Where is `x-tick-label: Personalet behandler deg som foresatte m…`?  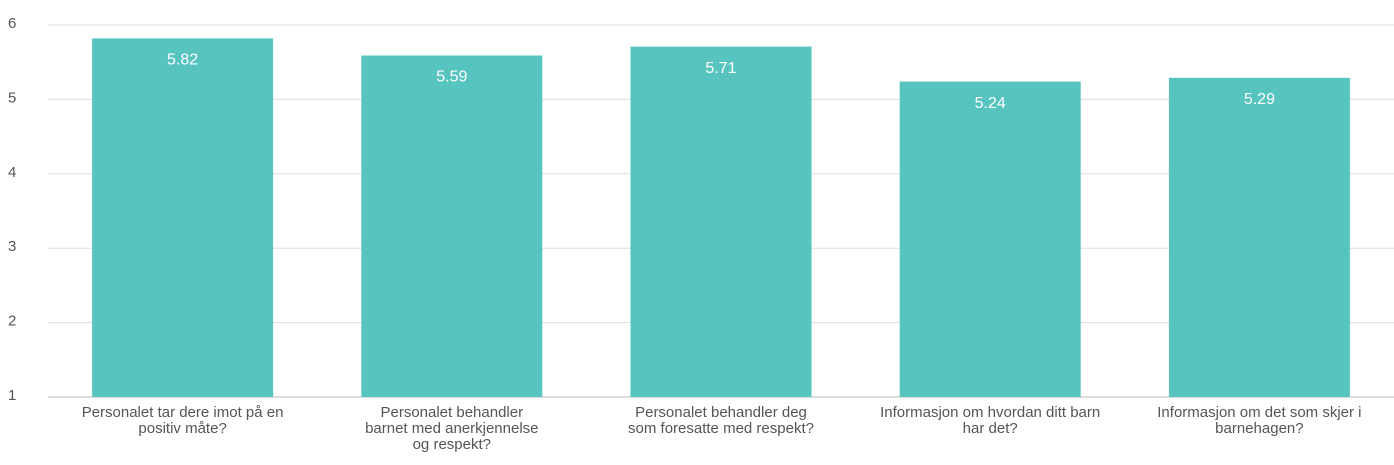 x-tick-label: Personalet behandler deg som foresatte m… is located at coordinates (721, 420).